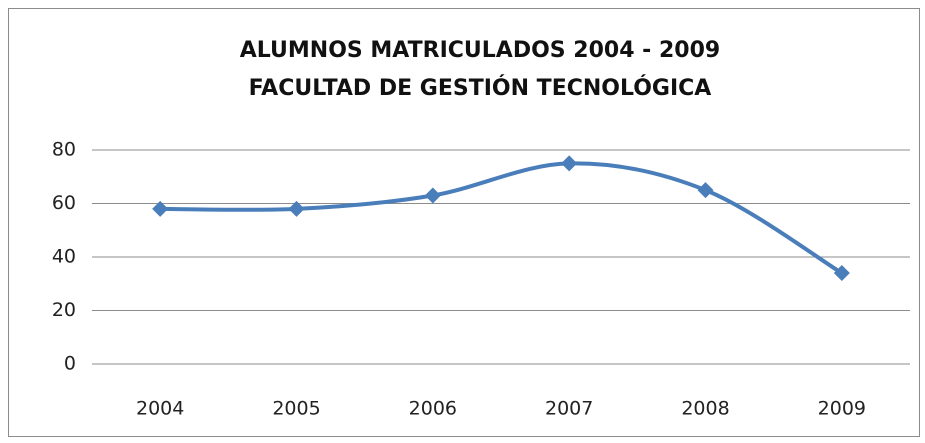 This screenshot has height=443, width=925. Describe the element at coordinates (64, 310) in the screenshot. I see `y-tick-label: 20` at that location.